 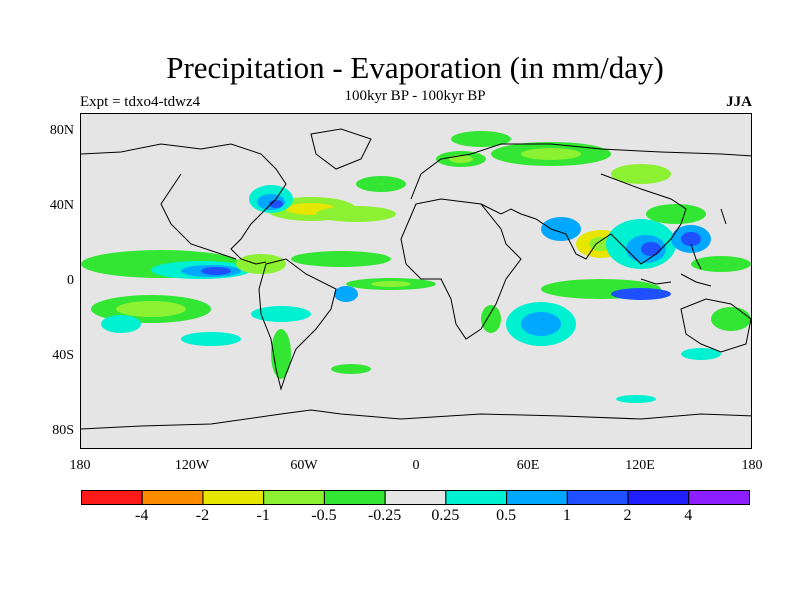 I want to click on australia-coast, so click(x=715, y=325).